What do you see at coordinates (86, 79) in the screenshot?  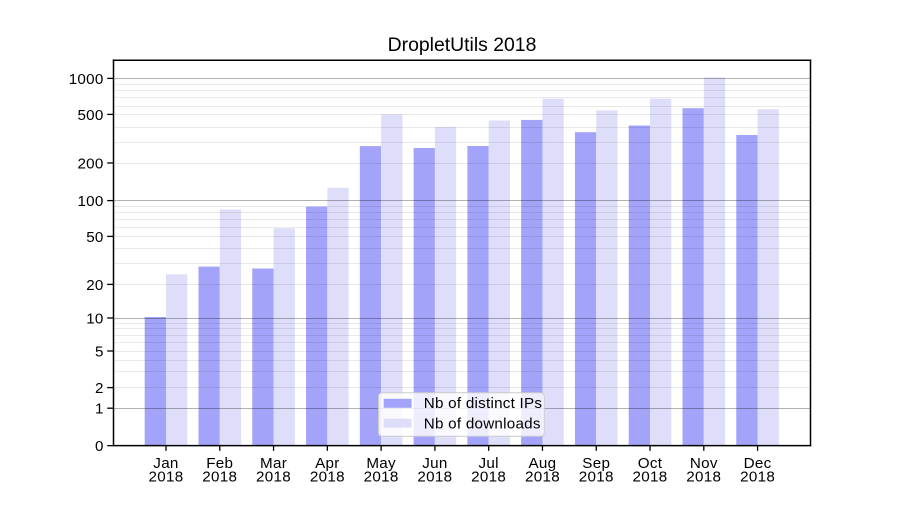 I see `svg-text: 1000` at bounding box center [86, 79].